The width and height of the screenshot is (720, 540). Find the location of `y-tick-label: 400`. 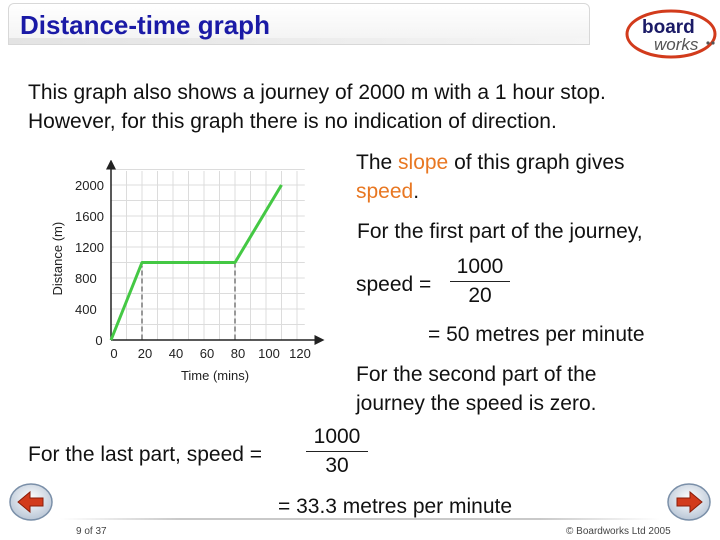

y-tick-label: 400 is located at coordinates (86, 309).